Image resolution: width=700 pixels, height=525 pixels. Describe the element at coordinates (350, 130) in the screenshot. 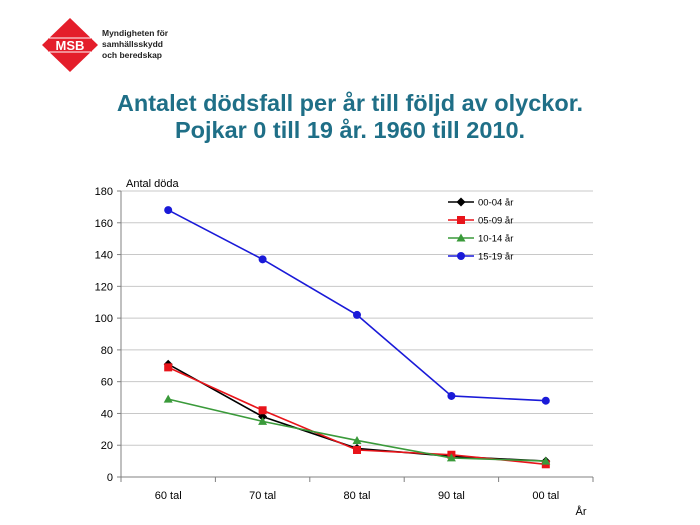

I see `title-line: Pojkar 0 till 19 år. 1960 till 2010.` at that location.